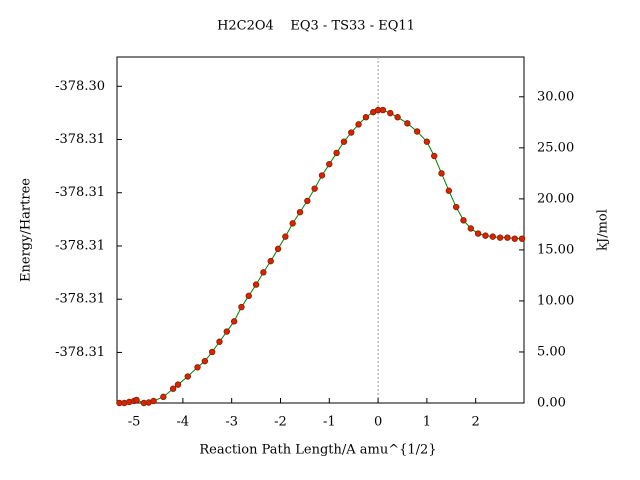  What do you see at coordinates (476, 422) in the screenshot?
I see `x-tick-label: 2` at bounding box center [476, 422].